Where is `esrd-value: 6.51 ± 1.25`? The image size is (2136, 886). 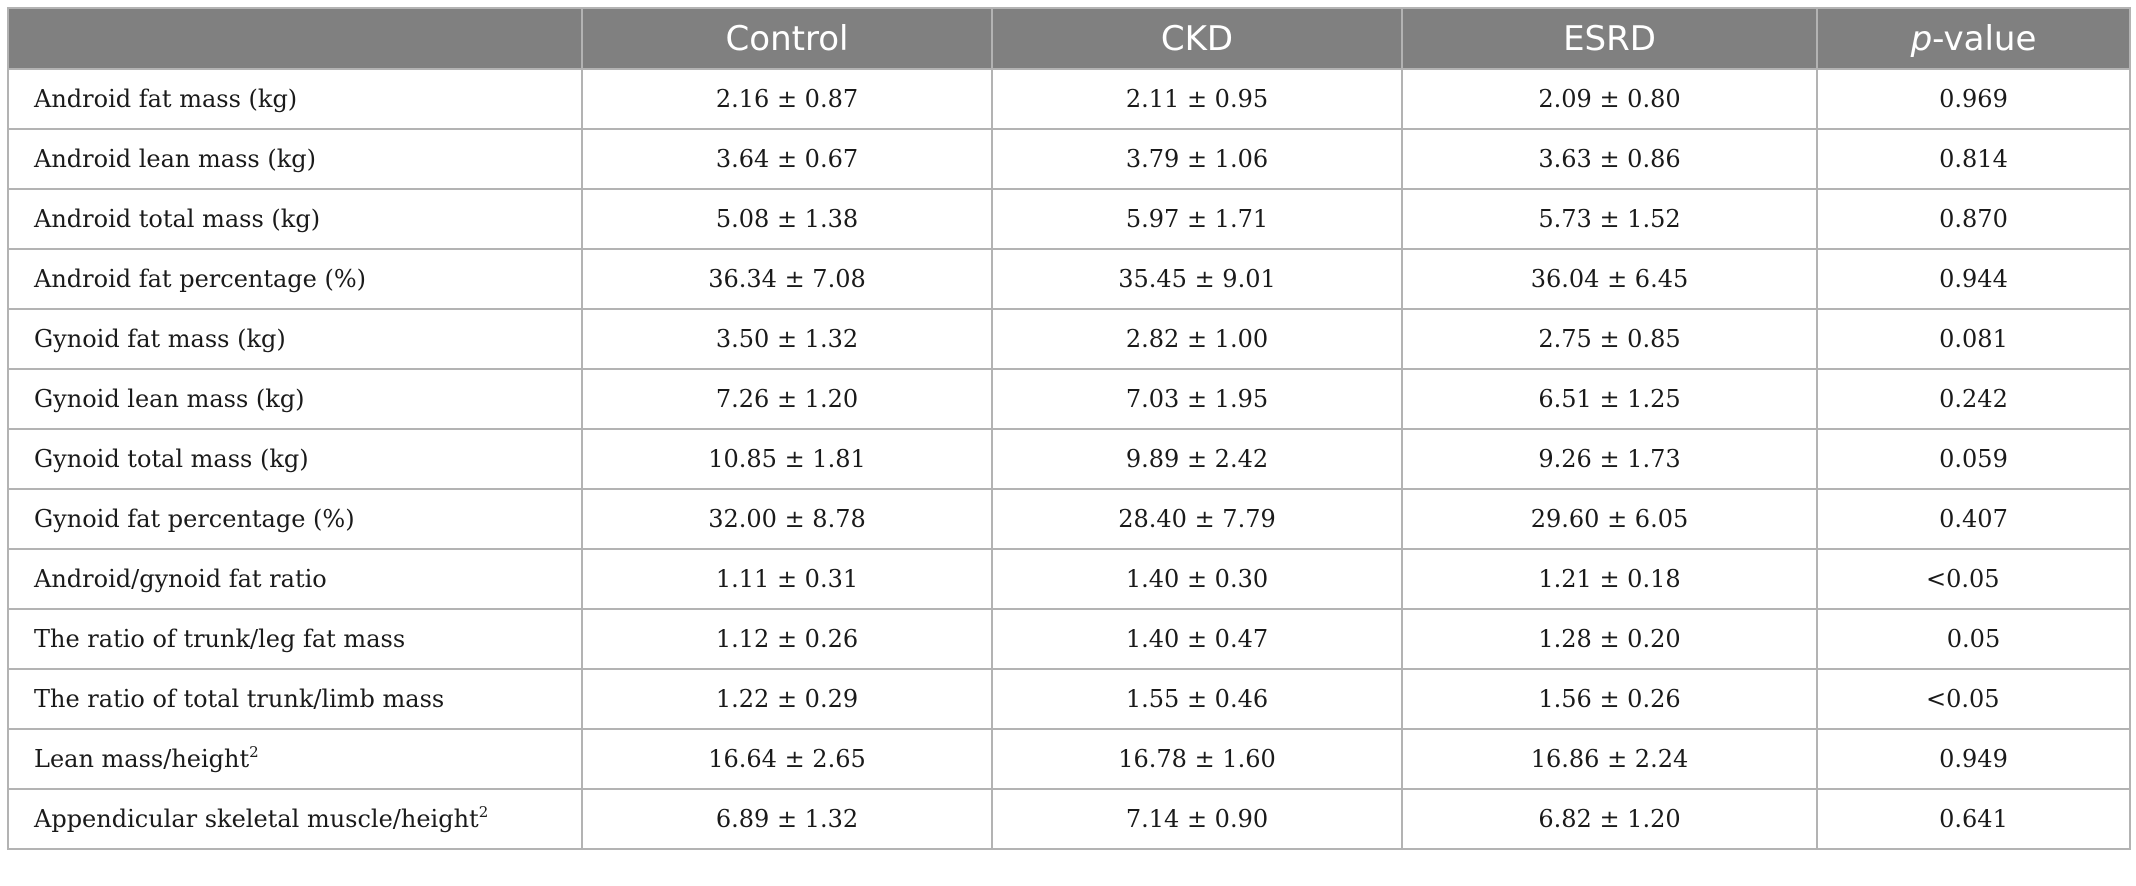
esrd-value: 6.51 ± 1.25 is located at coordinates (1609, 399).